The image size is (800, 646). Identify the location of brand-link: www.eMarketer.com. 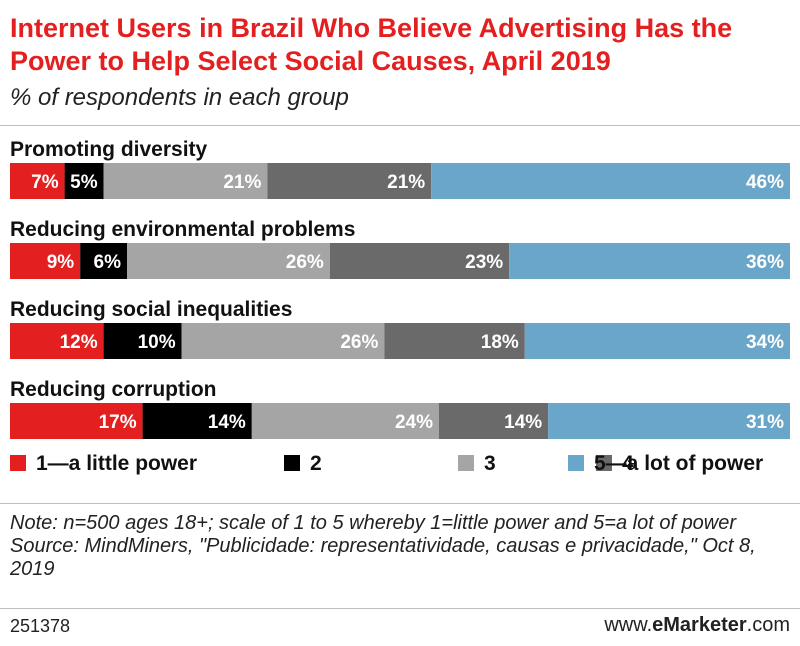
(697, 625).